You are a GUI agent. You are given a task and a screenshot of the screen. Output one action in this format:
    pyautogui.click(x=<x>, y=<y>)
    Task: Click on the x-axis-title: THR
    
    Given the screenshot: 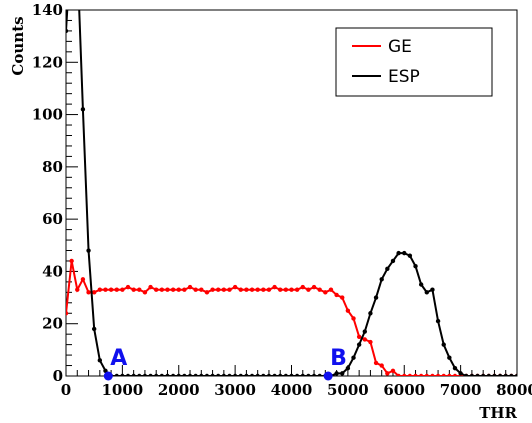 What is the action you would take?
    pyautogui.click(x=498, y=413)
    